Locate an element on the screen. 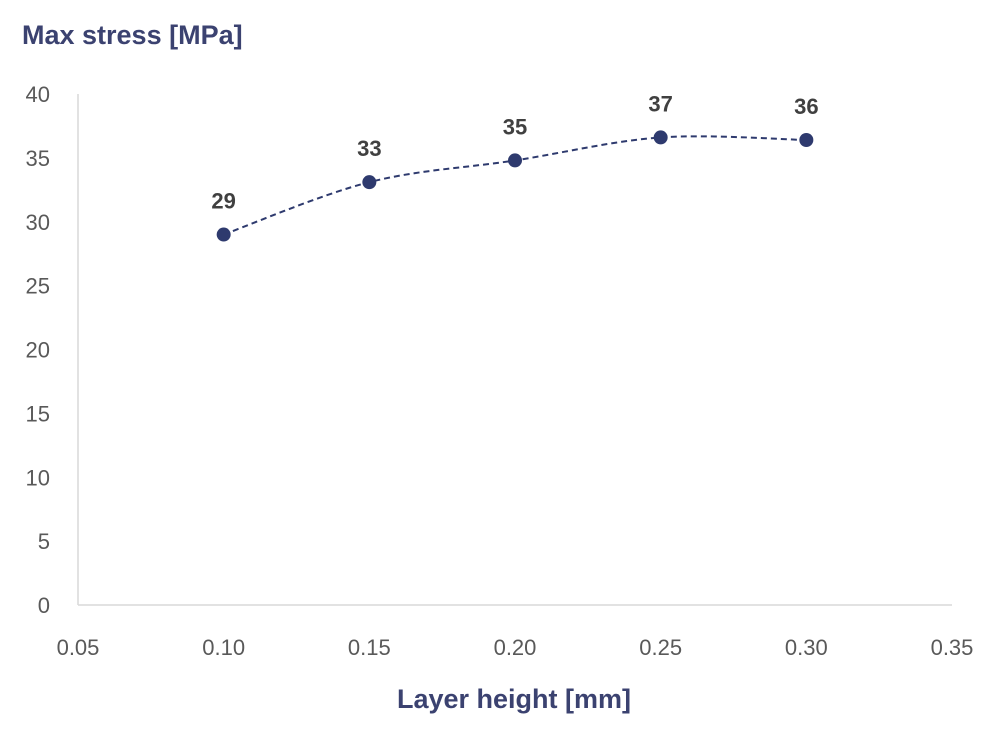 The height and width of the screenshot is (740, 1000). y-axis-ticks: 0 5 10 15 20 25 30 35 40 is located at coordinates (38, 350).